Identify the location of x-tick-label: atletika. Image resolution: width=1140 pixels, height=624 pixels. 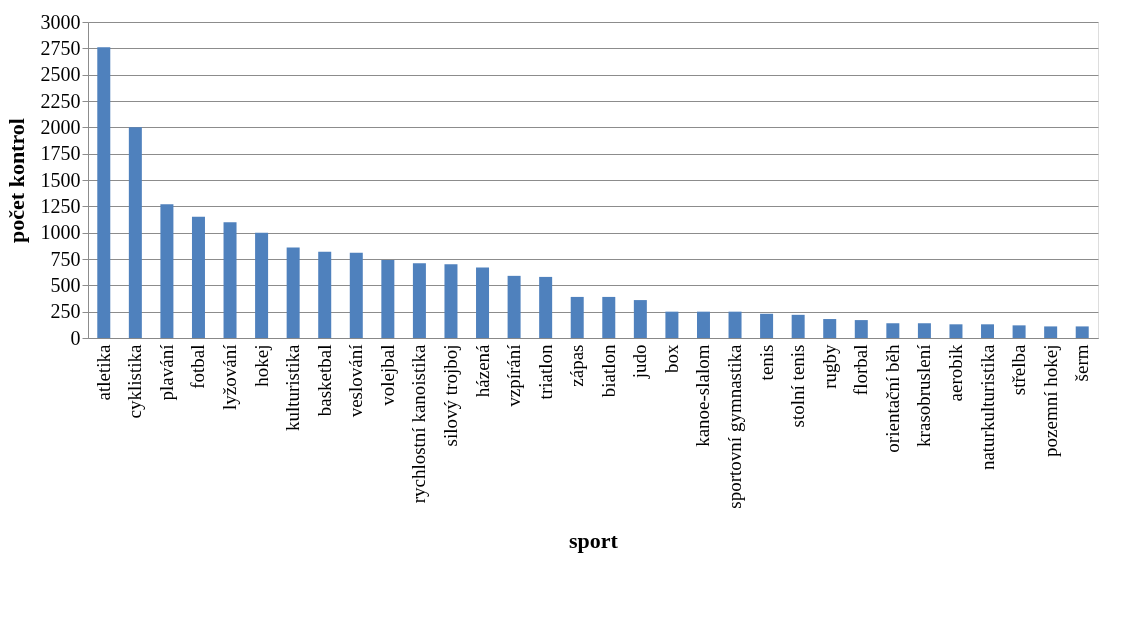
(103, 372).